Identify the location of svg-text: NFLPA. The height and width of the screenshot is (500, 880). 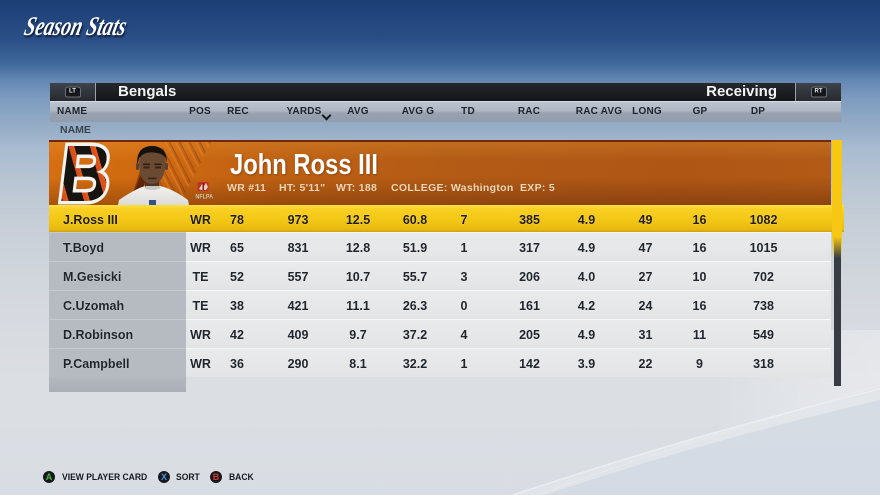
(205, 197).